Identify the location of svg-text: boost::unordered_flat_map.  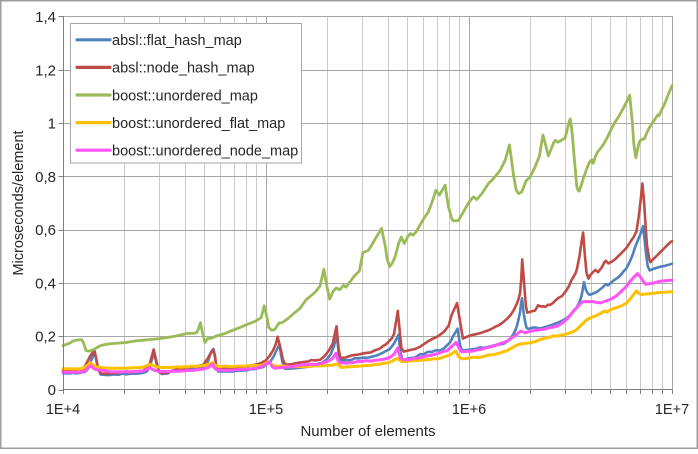
(198, 124).